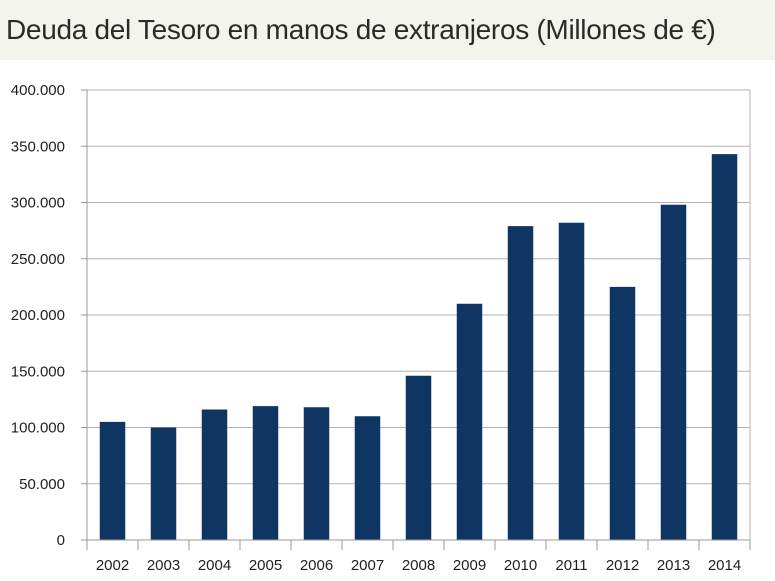 This screenshot has width=775, height=581. I want to click on bar-2010, so click(520, 383).